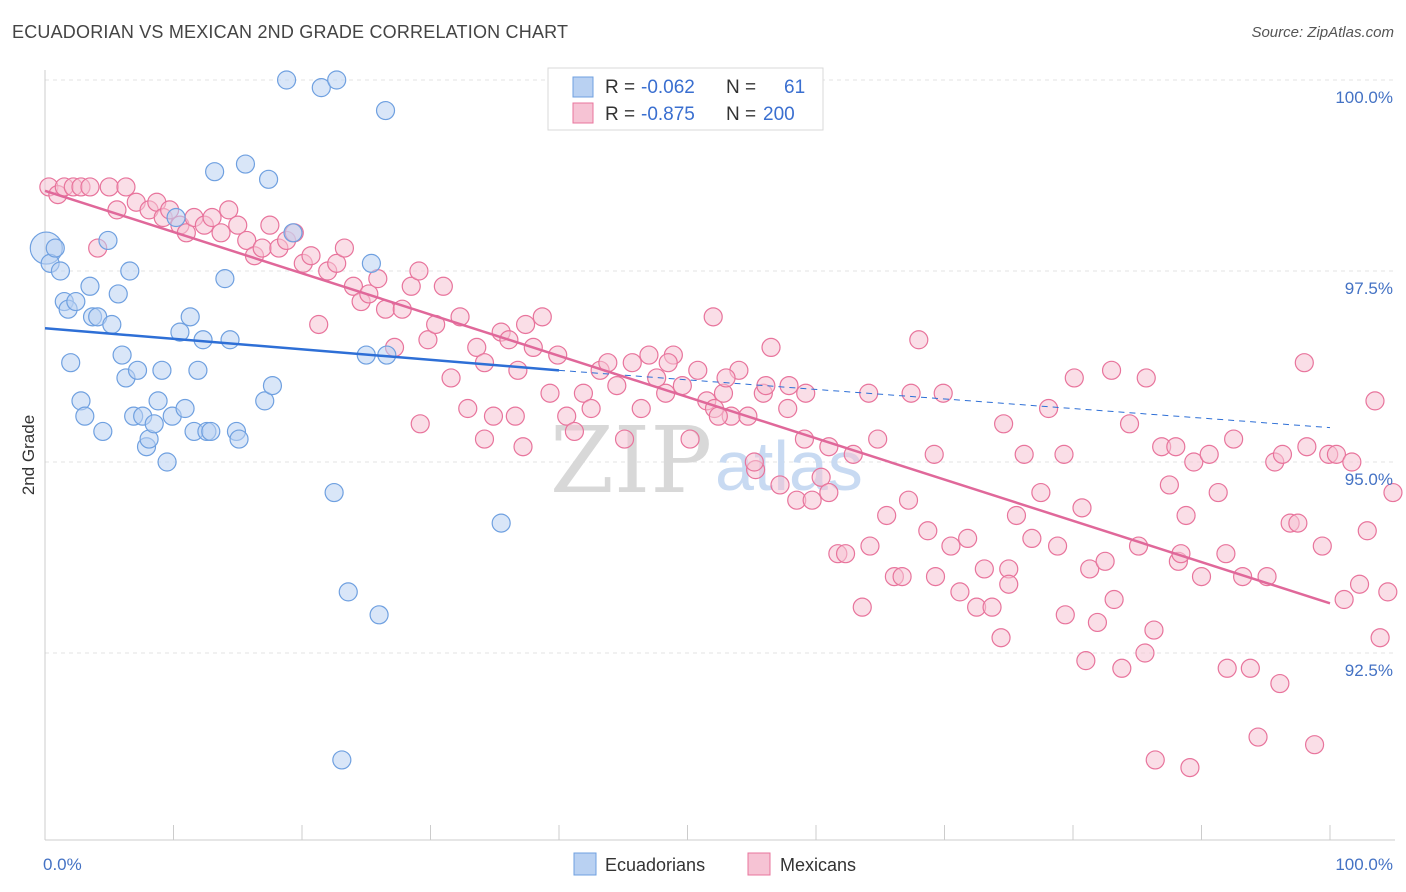 This screenshot has width=1406, height=892. What do you see at coordinates (1369, 670) in the screenshot?
I see `y-tick-label-0: 92.5%` at bounding box center [1369, 670].